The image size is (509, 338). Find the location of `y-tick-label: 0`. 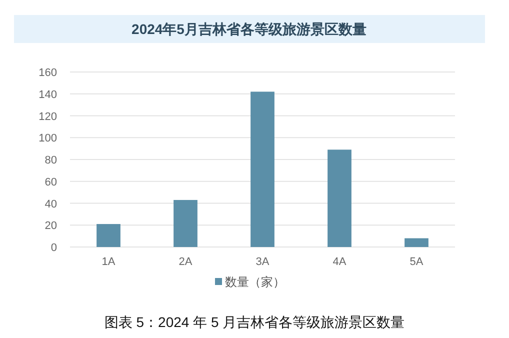

y-tick-label: 0 is located at coordinates (53, 248).